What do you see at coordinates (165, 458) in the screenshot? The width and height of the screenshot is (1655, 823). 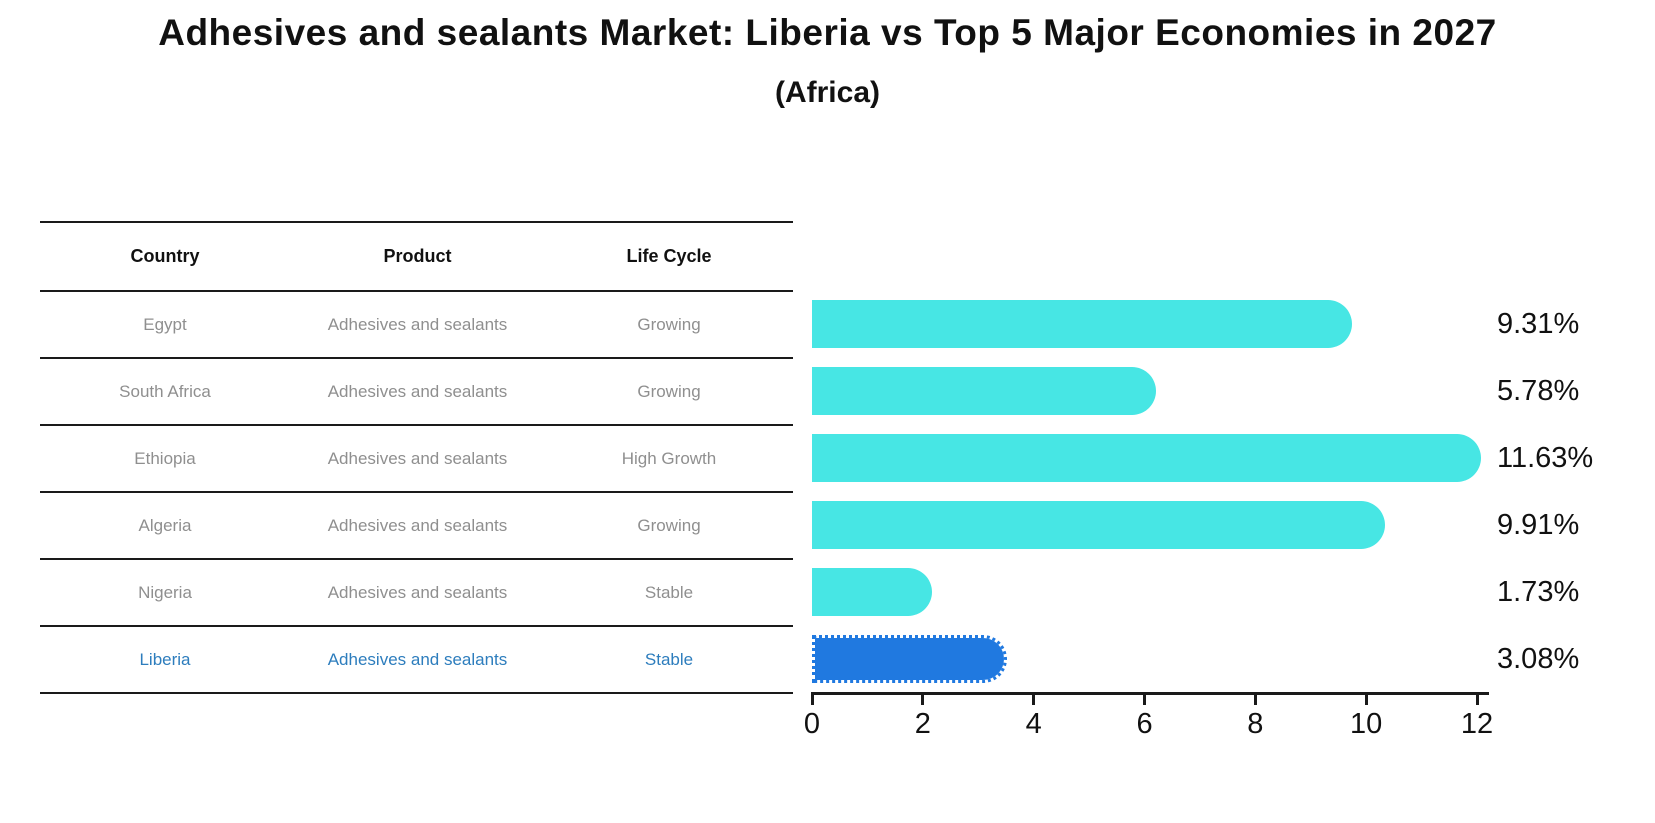 I see `cell-country: Ethiopia` at bounding box center [165, 458].